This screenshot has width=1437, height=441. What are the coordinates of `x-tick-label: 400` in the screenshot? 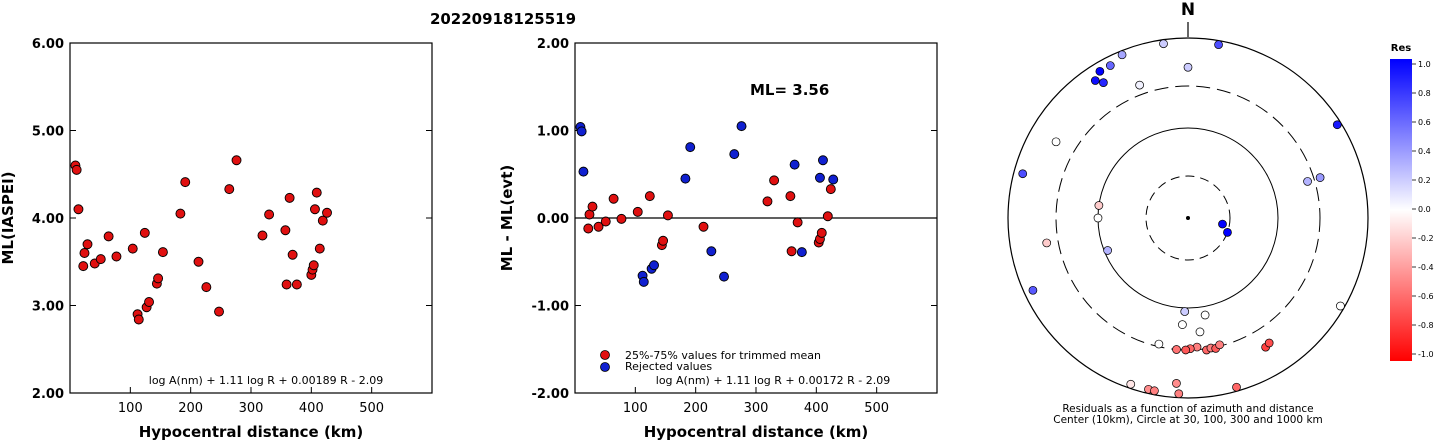 It's located at (816, 408).